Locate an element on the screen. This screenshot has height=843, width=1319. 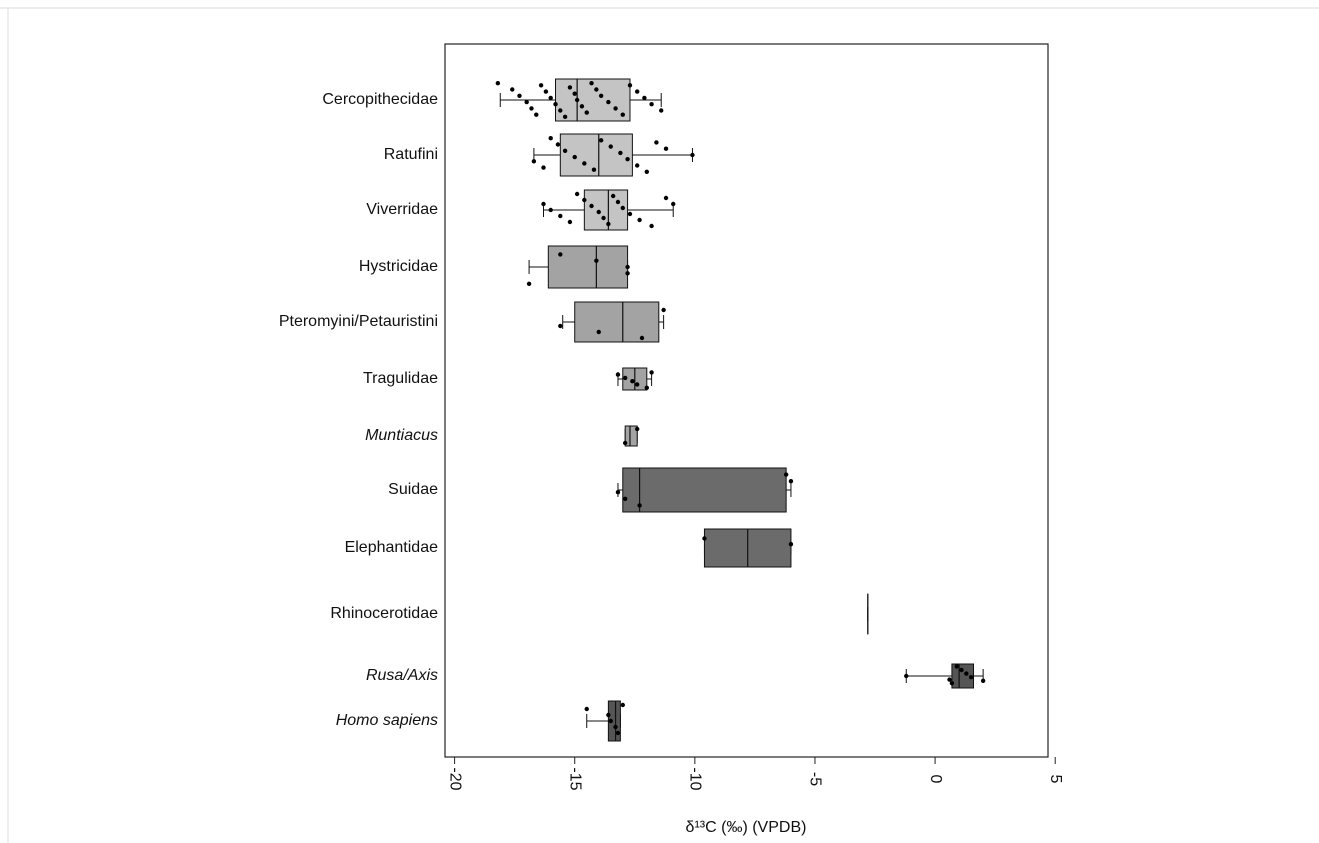
x-axis-label: δ¹³C (‰) (VPDB) is located at coordinates (746, 827).